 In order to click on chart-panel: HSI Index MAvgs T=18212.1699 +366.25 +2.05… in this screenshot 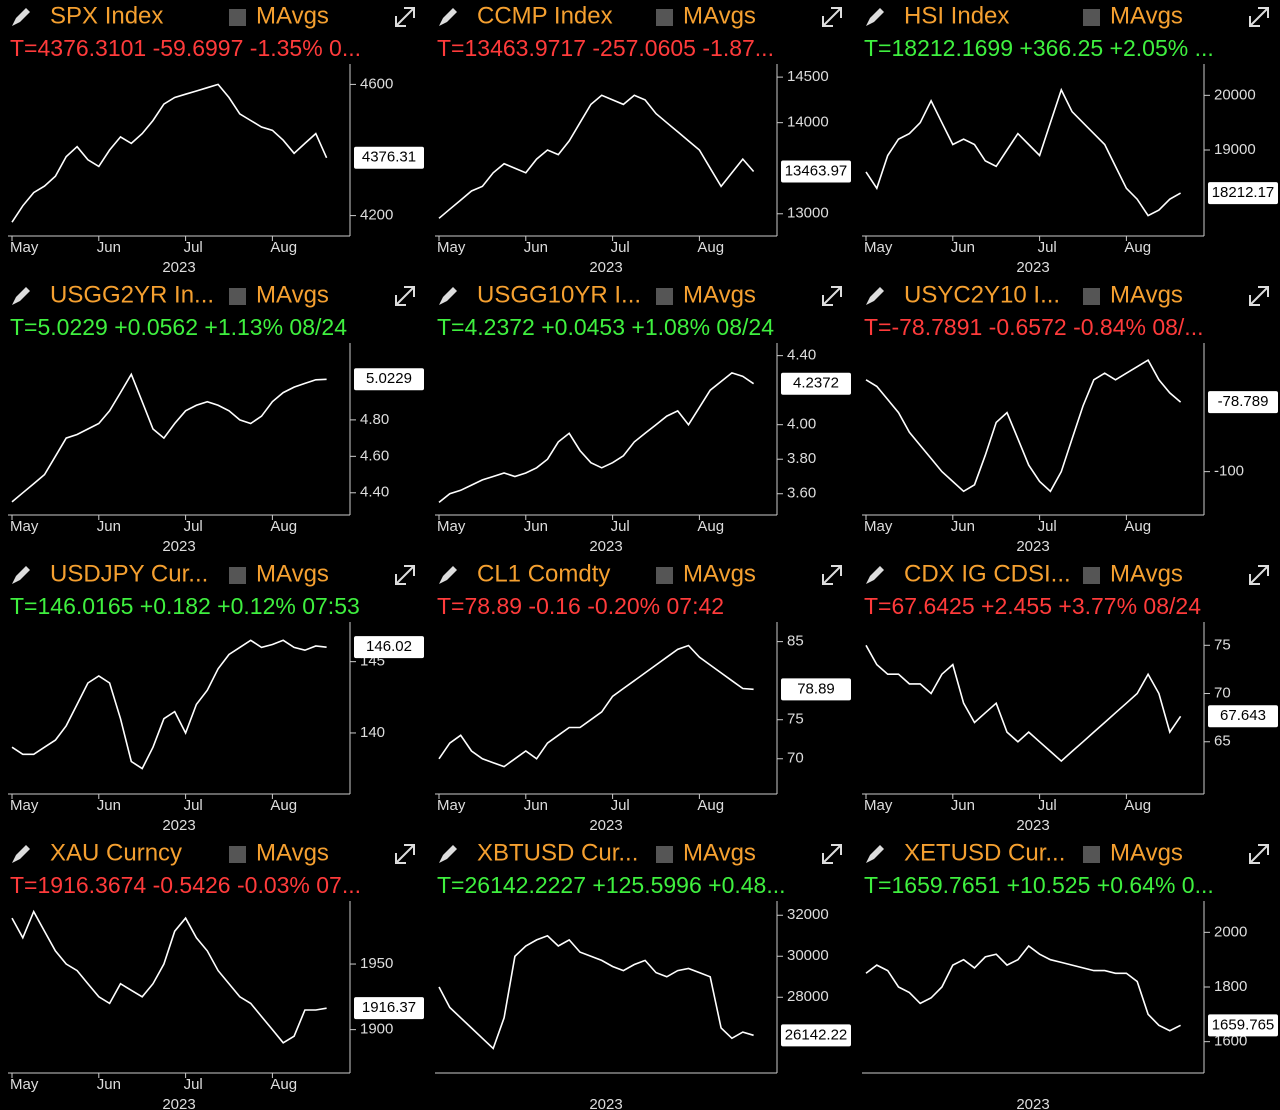, I will do `click(1070, 139)`.